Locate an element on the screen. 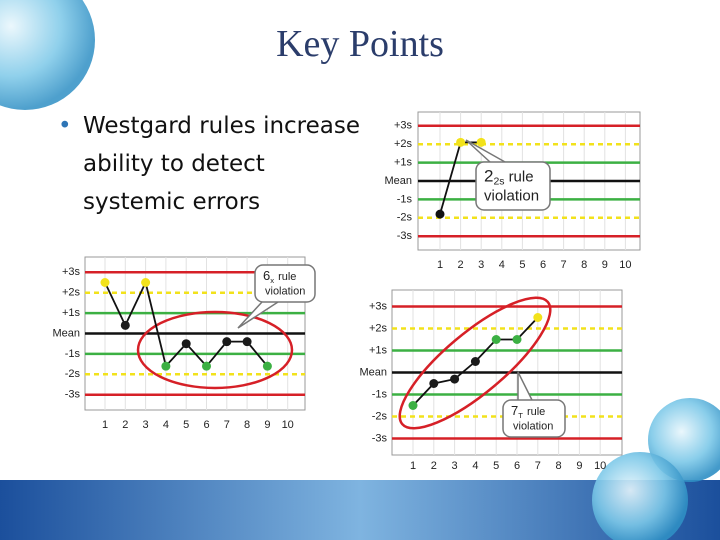 This screenshot has height=540, width=720. rule-number: 2 is located at coordinates (488, 176).